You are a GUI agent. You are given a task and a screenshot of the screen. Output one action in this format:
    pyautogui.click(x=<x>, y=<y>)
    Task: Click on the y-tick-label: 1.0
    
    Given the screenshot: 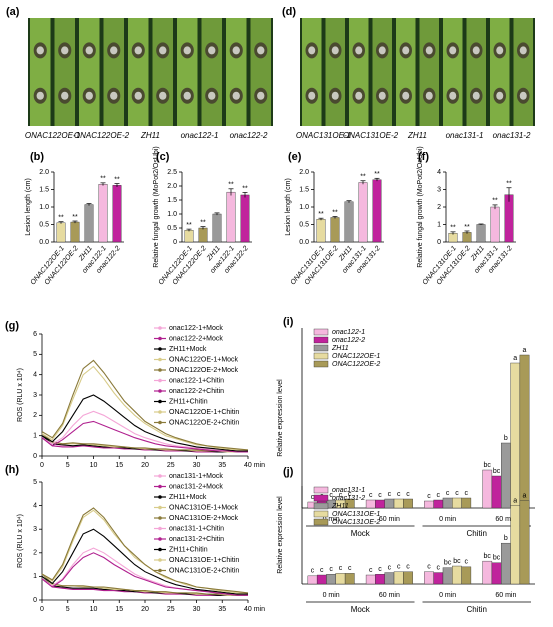 What is the action you would take?
    pyautogui.click(x=172, y=214)
    